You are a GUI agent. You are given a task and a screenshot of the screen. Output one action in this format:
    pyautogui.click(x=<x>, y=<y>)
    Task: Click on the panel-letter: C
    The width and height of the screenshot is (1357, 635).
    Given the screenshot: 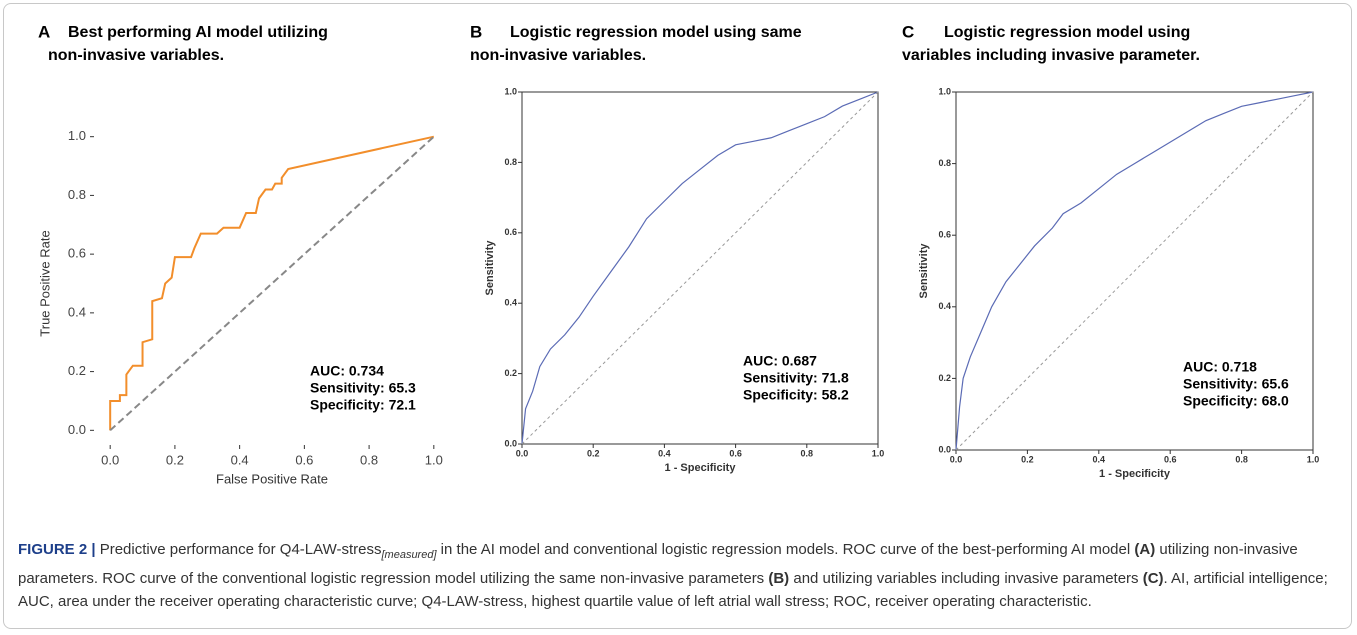 What is the action you would take?
    pyautogui.click(x=908, y=31)
    